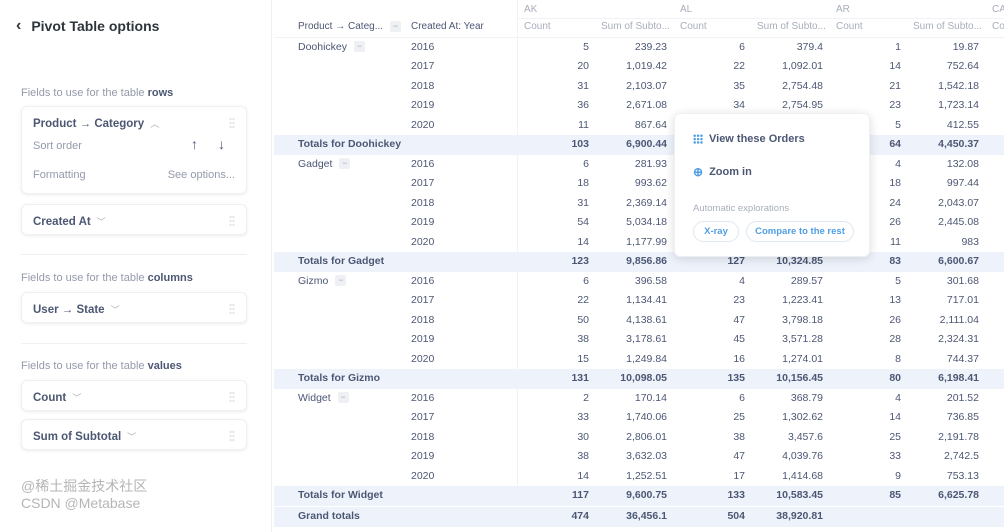  What do you see at coordinates (799, 261) in the screenshot?
I see `sum-subtotal-cell: 10,324.85` at bounding box center [799, 261].